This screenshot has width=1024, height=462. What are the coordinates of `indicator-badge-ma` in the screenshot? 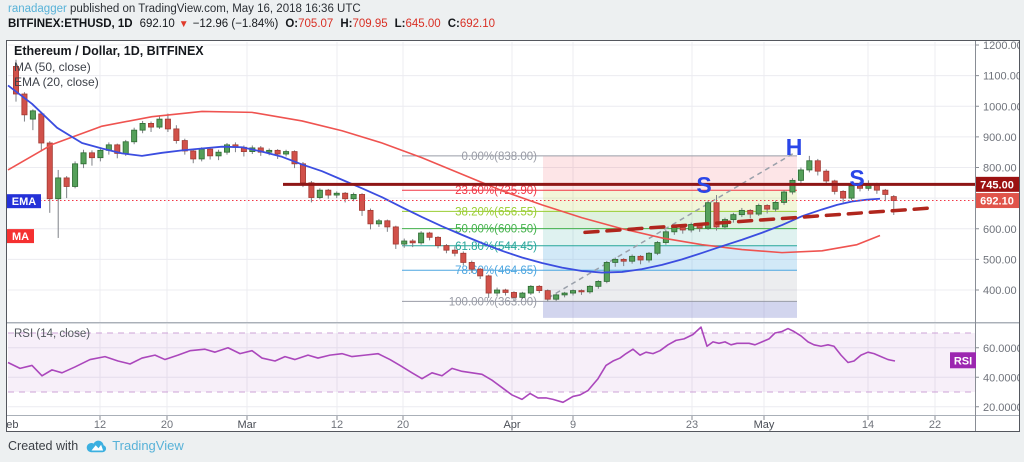 It's located at (20, 236).